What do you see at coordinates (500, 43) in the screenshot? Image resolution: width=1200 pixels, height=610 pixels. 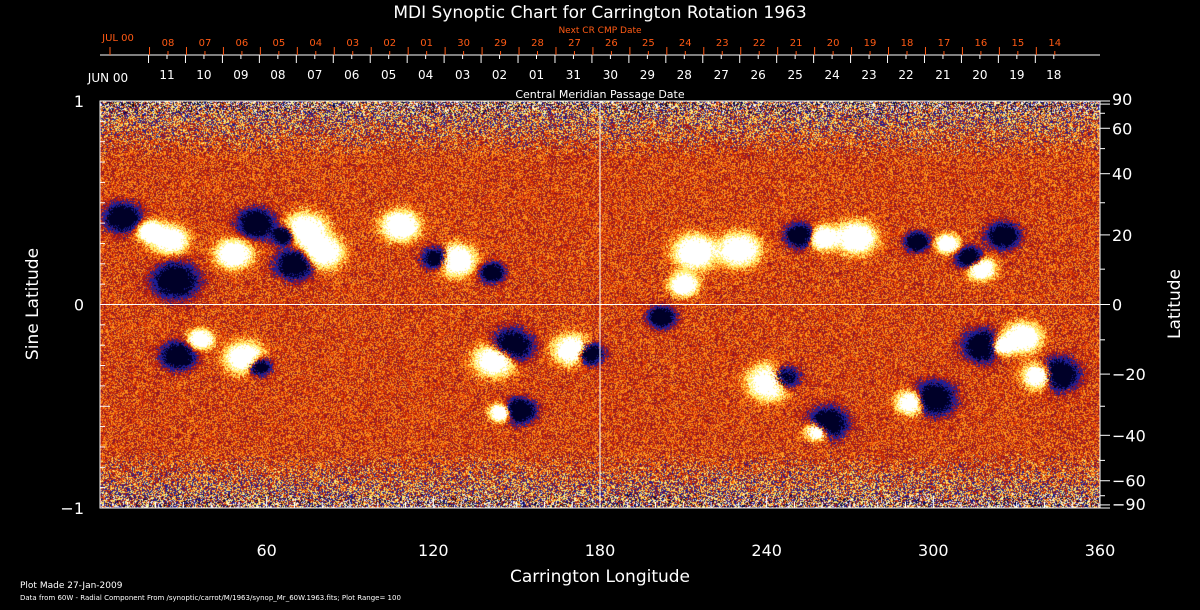 I see `next-day-label: 29` at bounding box center [500, 43].